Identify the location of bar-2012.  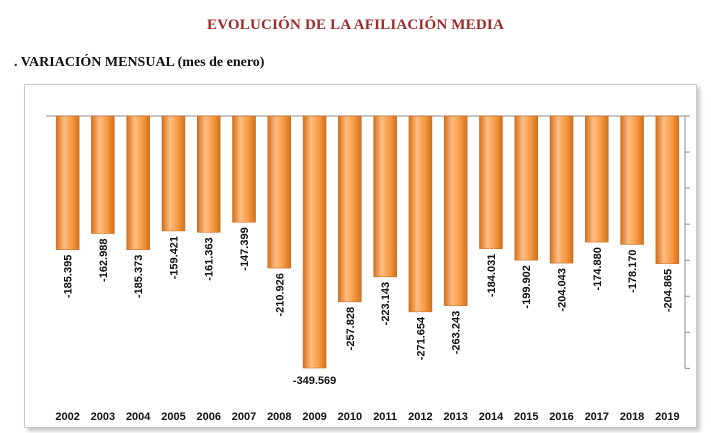
(420, 214).